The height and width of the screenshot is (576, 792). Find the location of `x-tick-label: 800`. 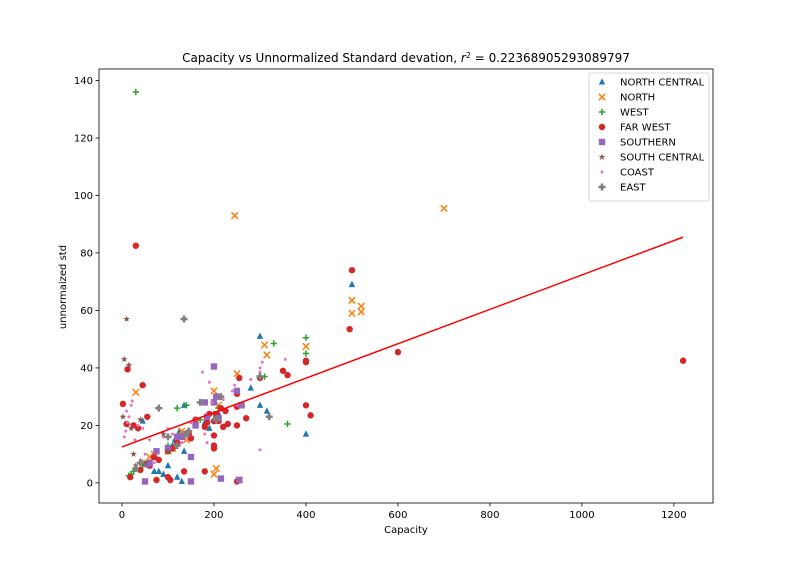

x-tick-label: 800 is located at coordinates (489, 515).